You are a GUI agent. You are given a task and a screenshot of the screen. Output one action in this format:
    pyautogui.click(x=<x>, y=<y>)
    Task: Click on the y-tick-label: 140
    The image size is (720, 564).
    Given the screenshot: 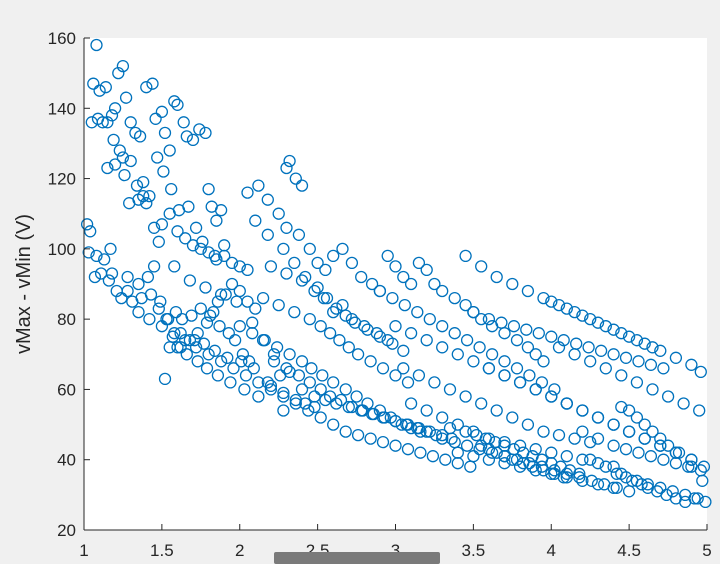 What is the action you would take?
    pyautogui.click(x=62, y=108)
    